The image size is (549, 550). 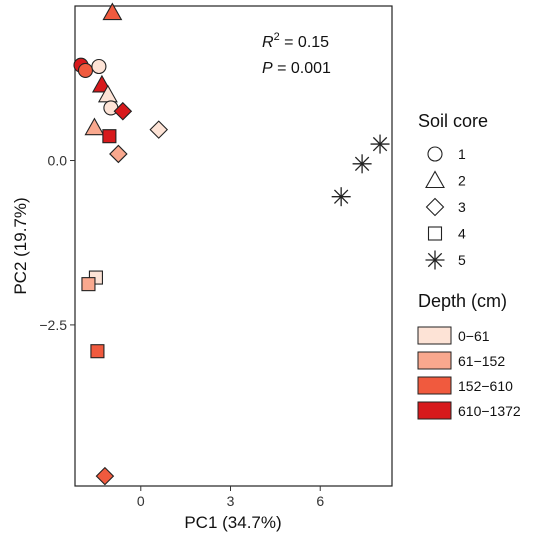 What do you see at coordinates (320, 501) in the screenshot?
I see `x-tick-label: 6` at bounding box center [320, 501].